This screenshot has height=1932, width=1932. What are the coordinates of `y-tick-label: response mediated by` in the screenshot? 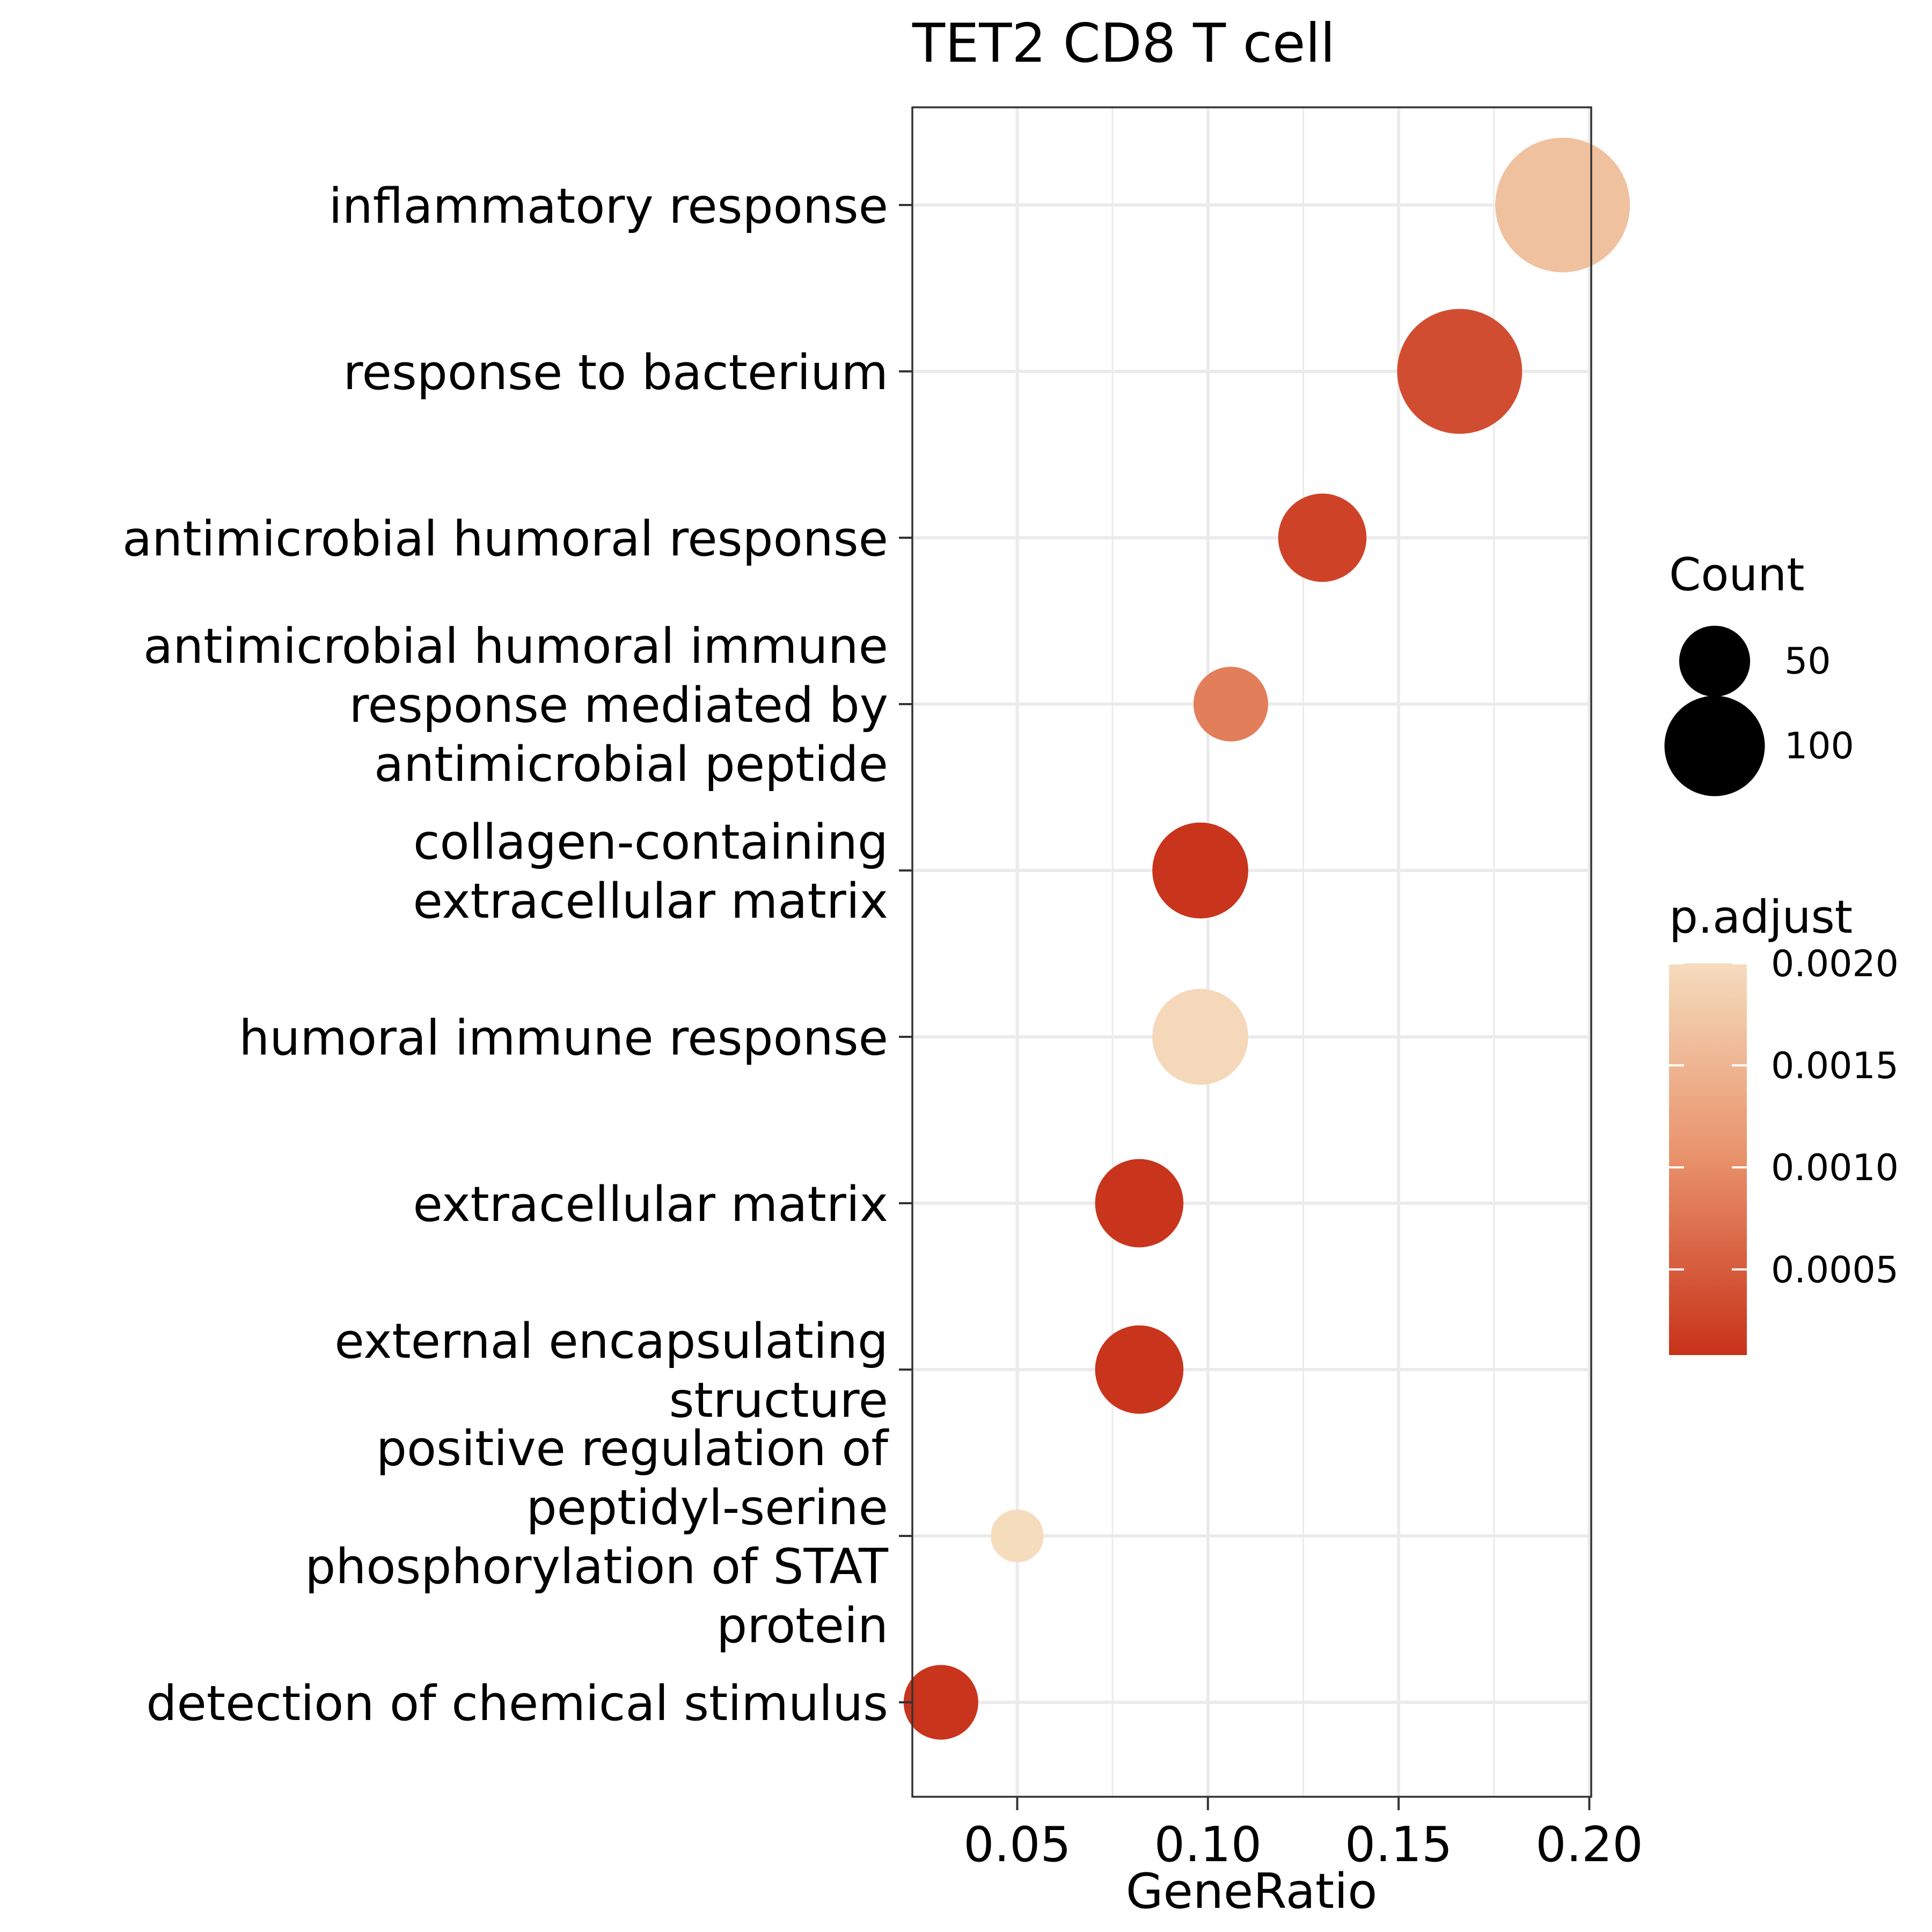 It's located at (618, 705).